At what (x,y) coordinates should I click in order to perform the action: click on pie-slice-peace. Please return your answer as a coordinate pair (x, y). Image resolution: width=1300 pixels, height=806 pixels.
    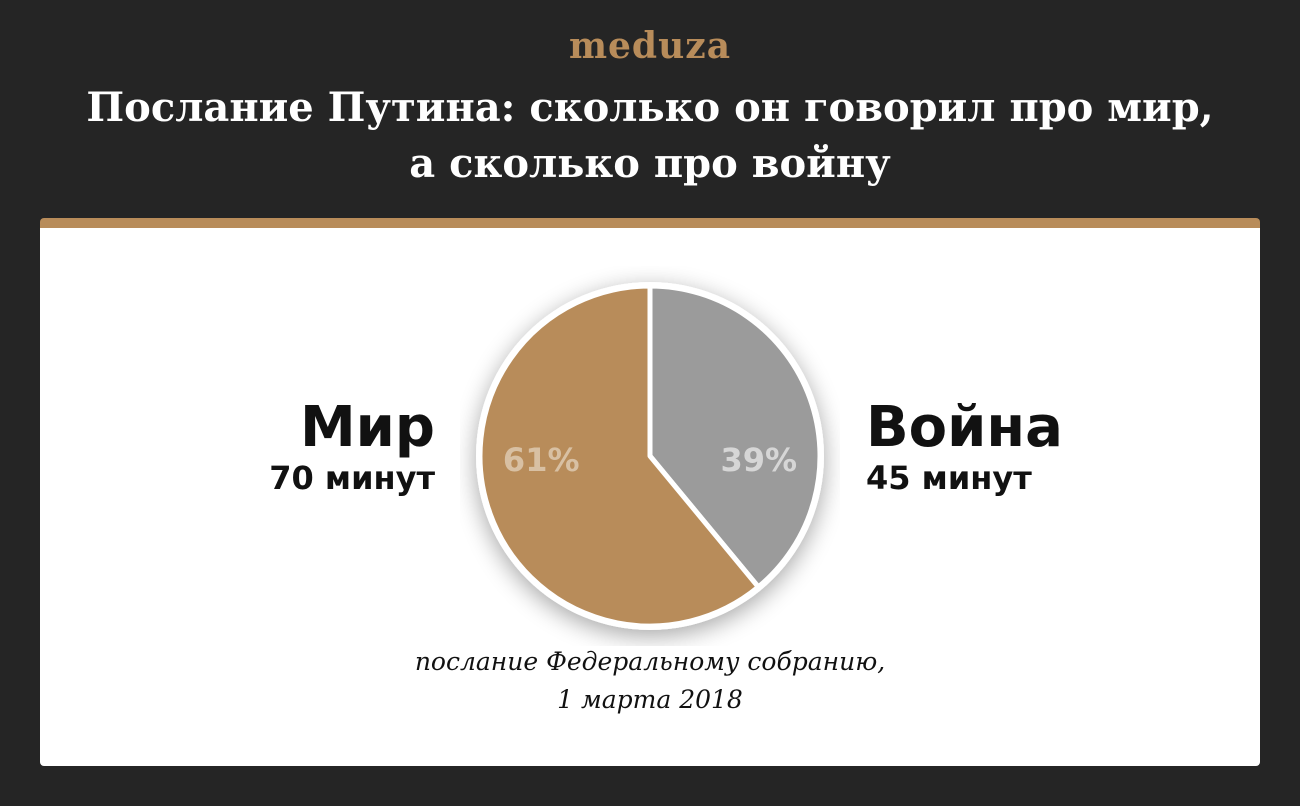
    Looking at the image, I should click on (619, 456).